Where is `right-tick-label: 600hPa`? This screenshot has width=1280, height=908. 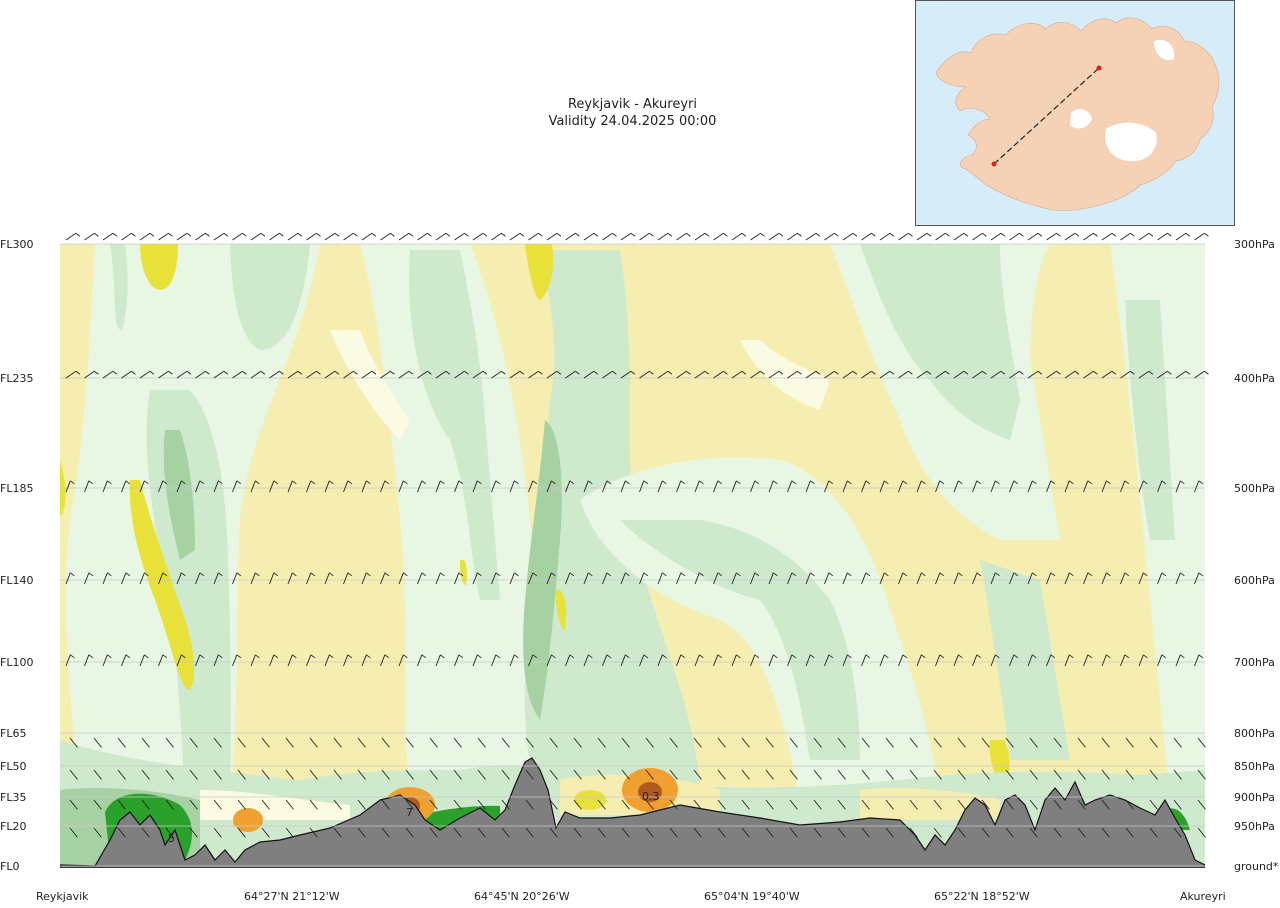
right-tick-label: 600hPa is located at coordinates (1254, 580).